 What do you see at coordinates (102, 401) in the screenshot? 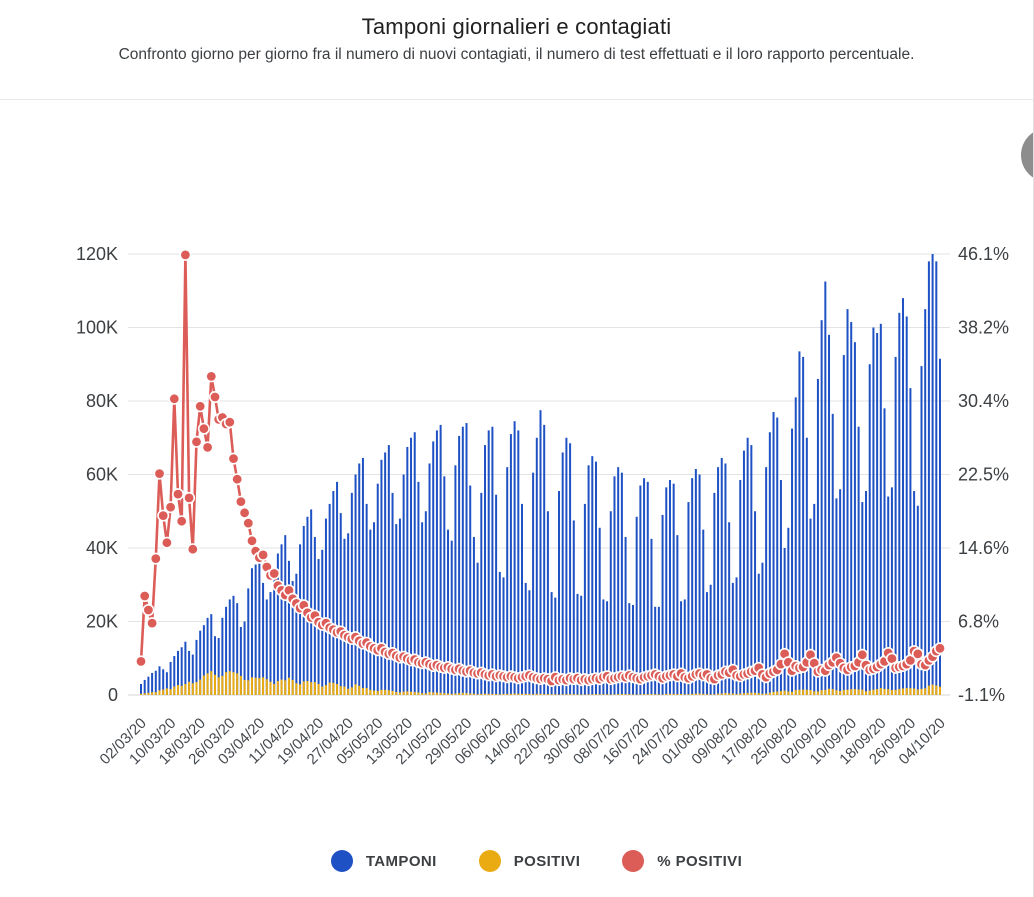
I see `svg-text: 80K` at bounding box center [102, 401].